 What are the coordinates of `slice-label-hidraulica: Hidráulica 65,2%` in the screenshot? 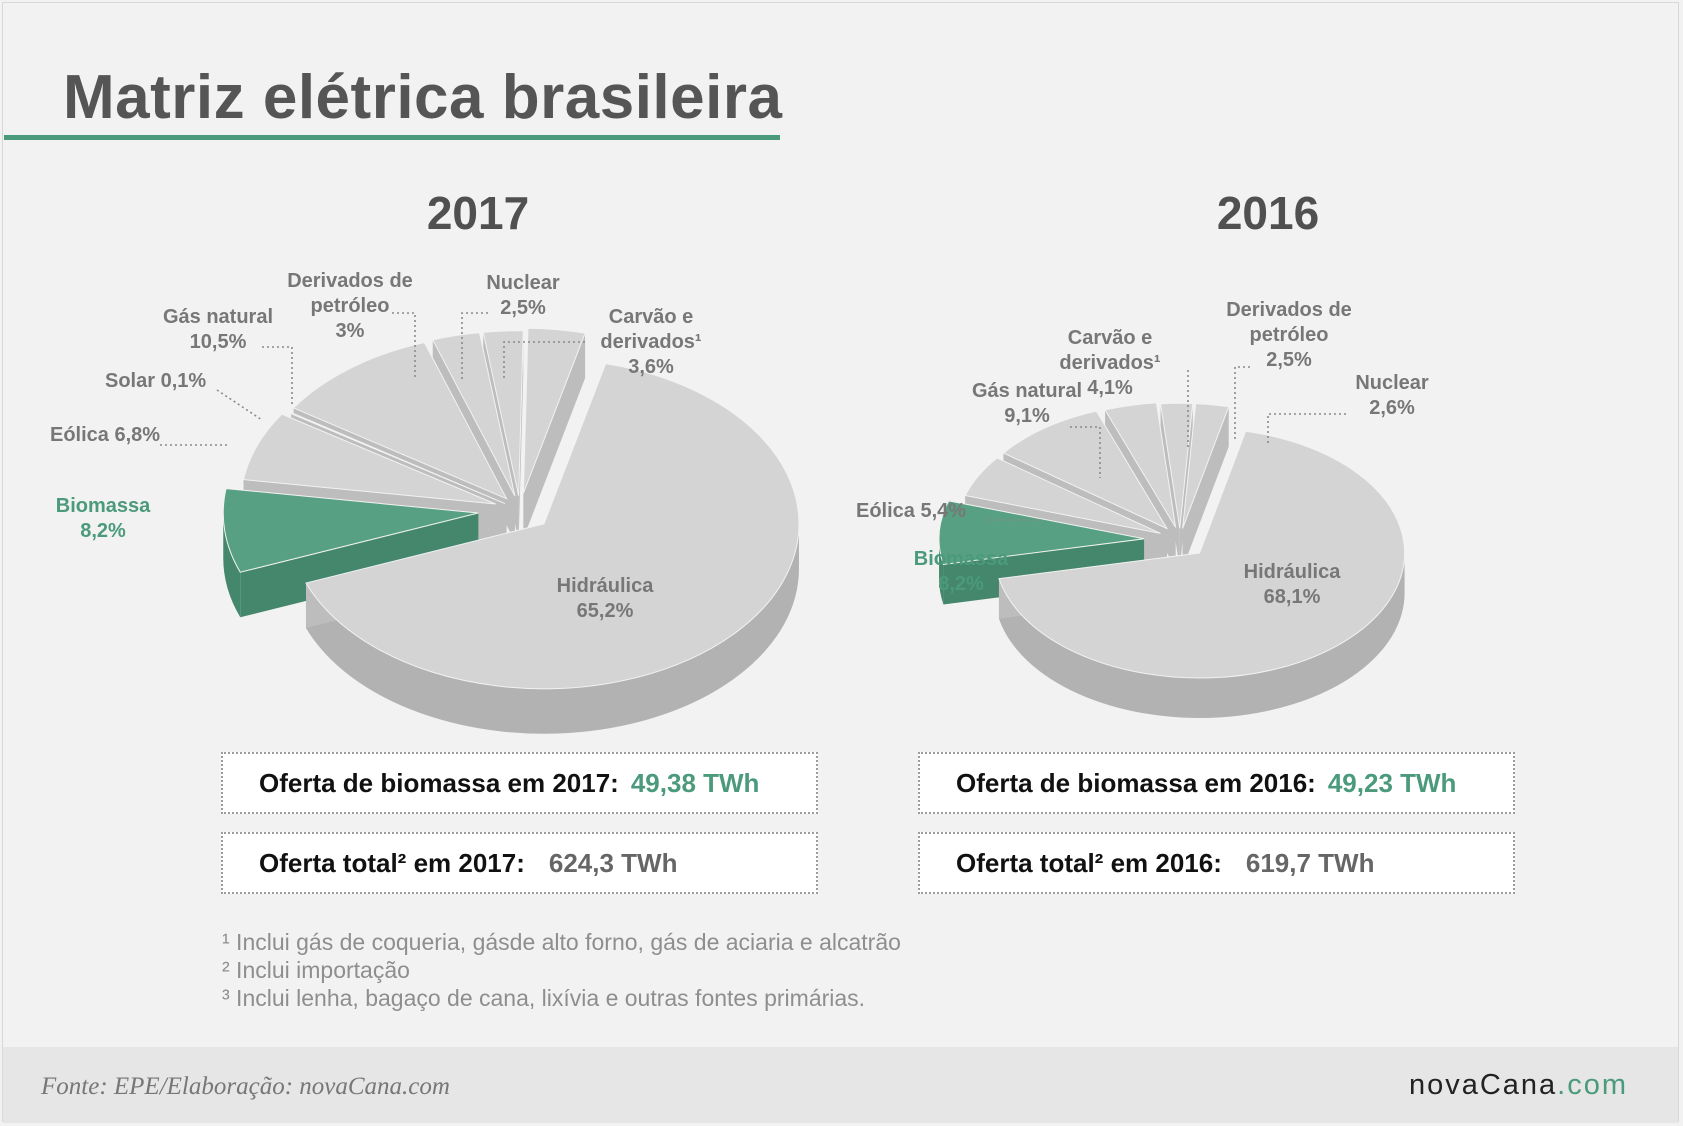 It's located at (606, 598).